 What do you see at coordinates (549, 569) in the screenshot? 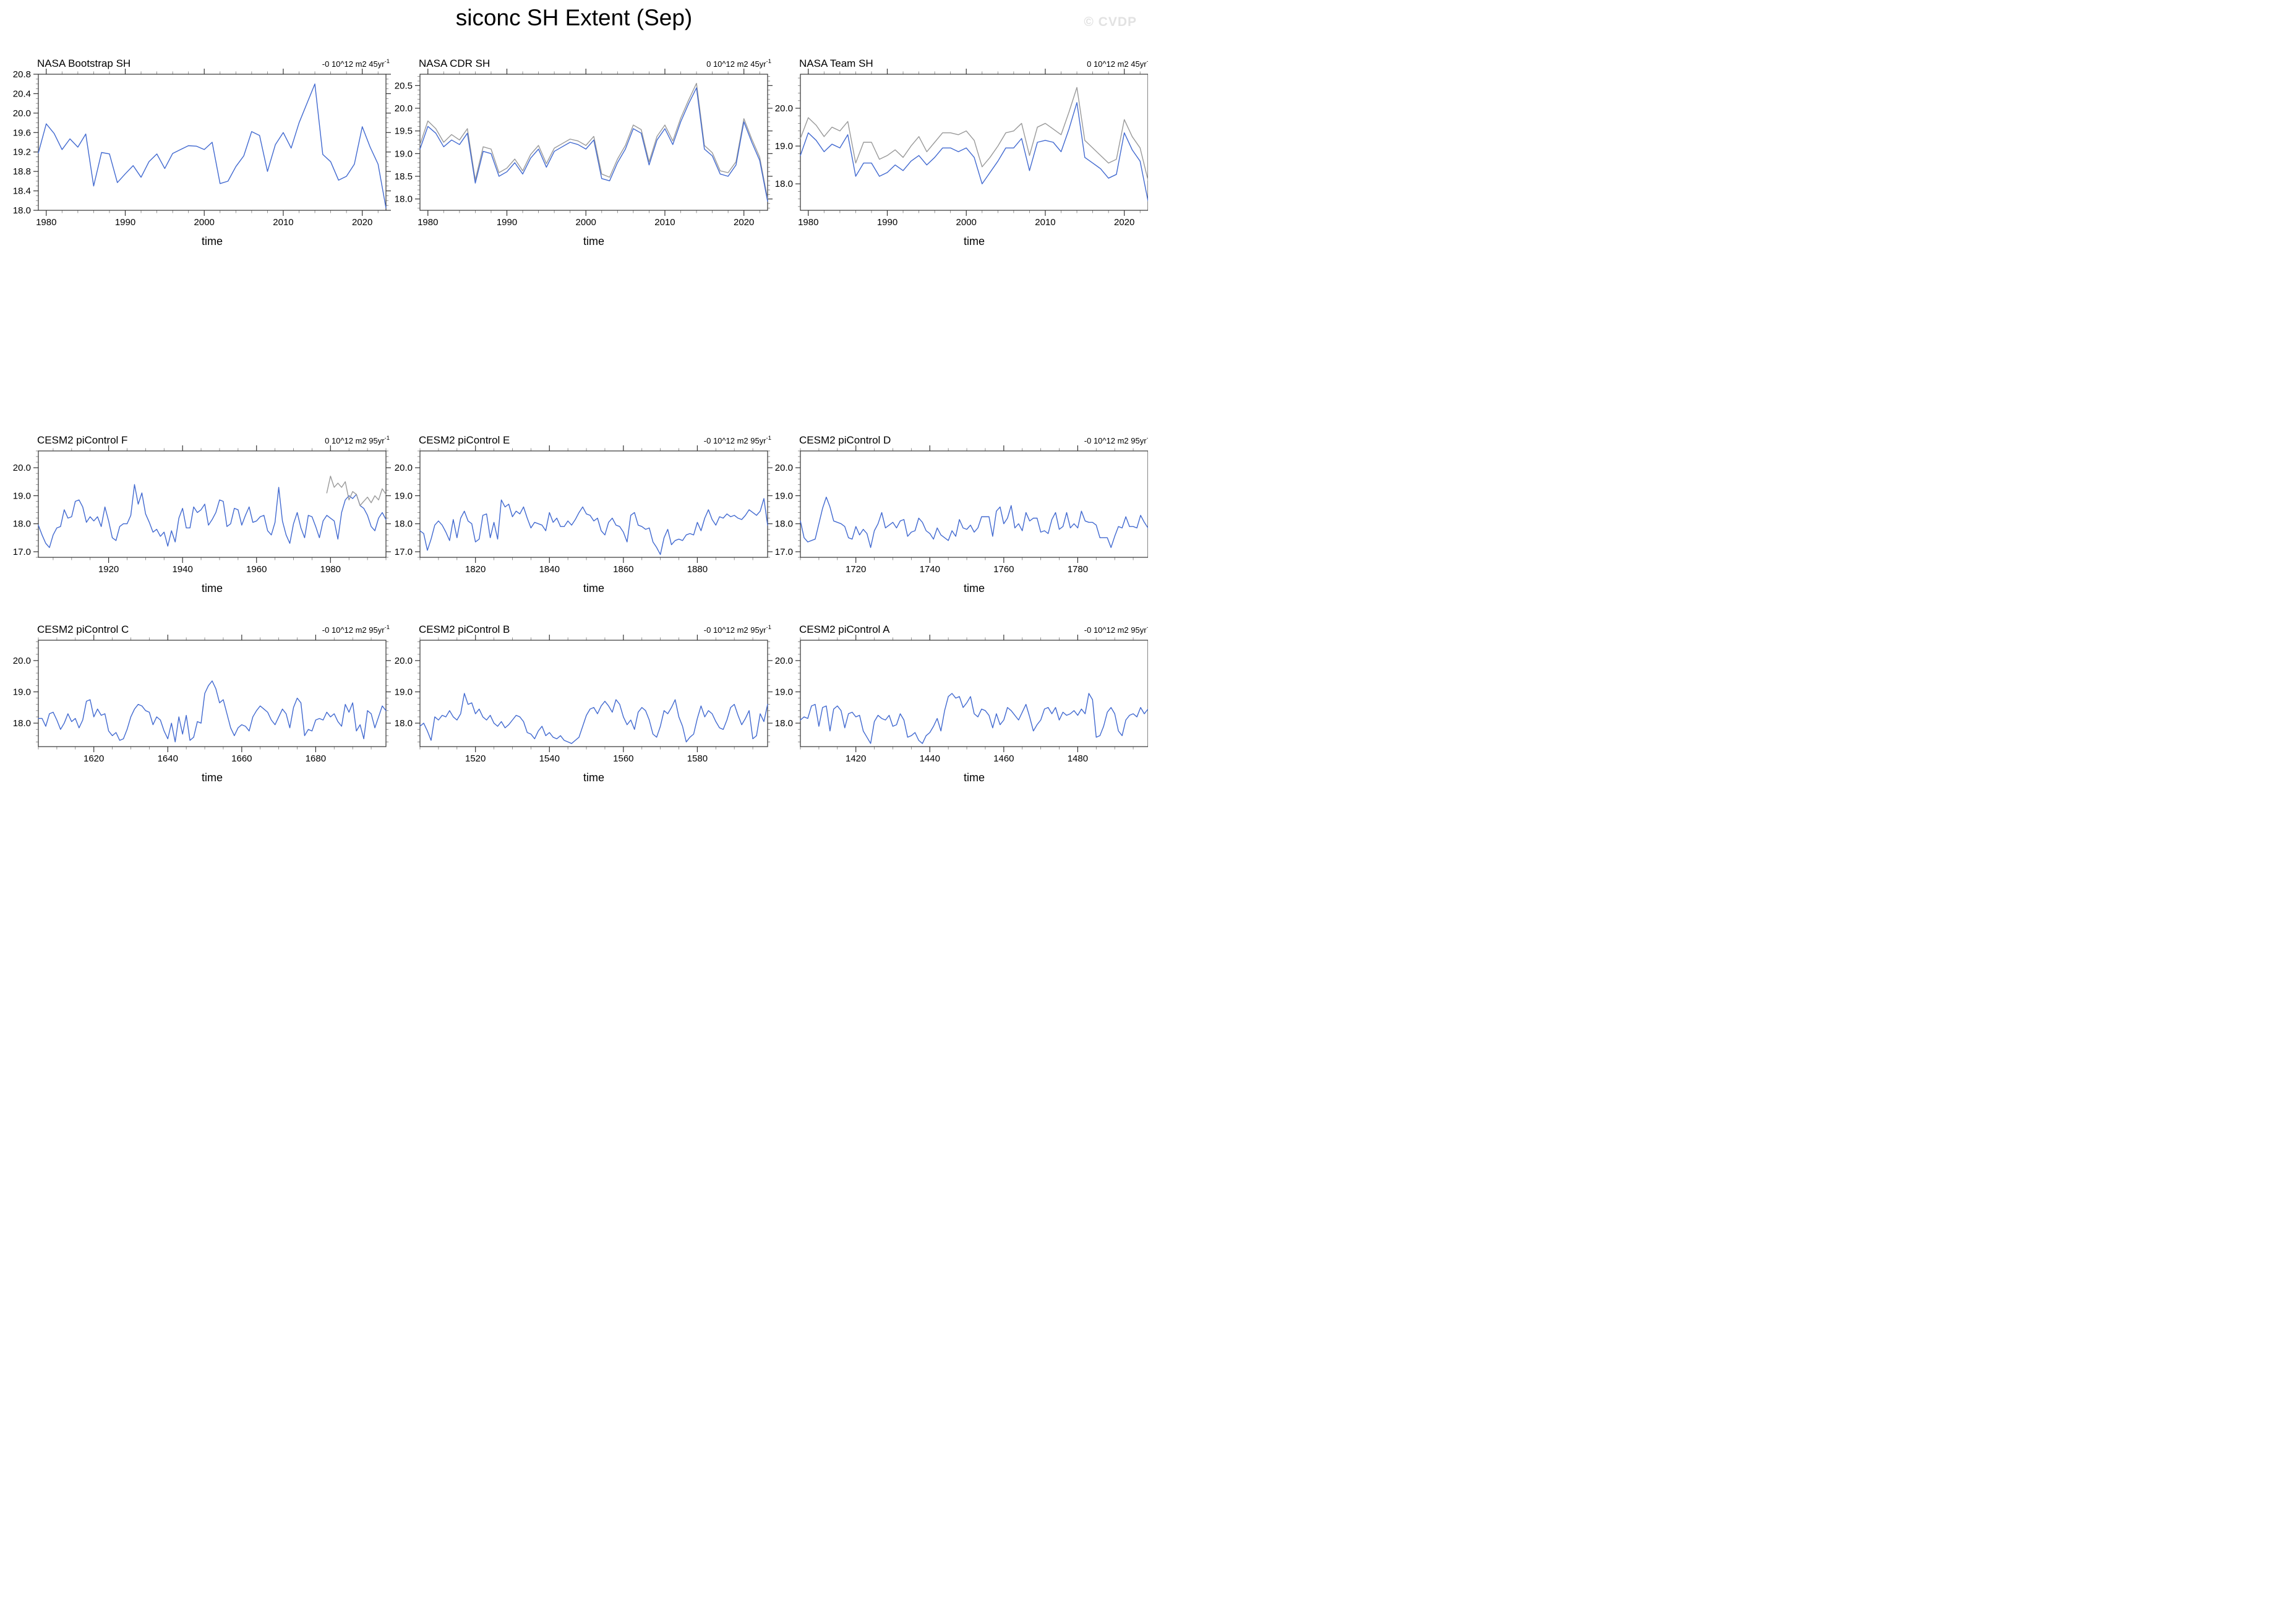
I see `x-tick-label: 1840` at bounding box center [549, 569].